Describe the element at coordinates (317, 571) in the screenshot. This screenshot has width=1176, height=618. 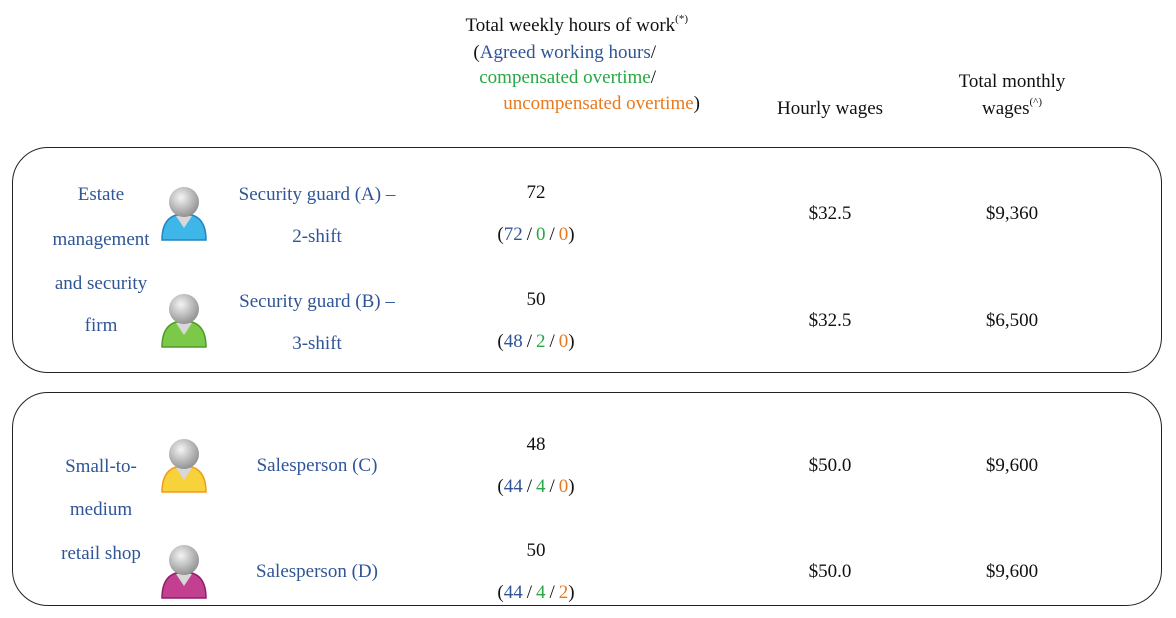
I see `occupation: Salesperson (D)` at that location.